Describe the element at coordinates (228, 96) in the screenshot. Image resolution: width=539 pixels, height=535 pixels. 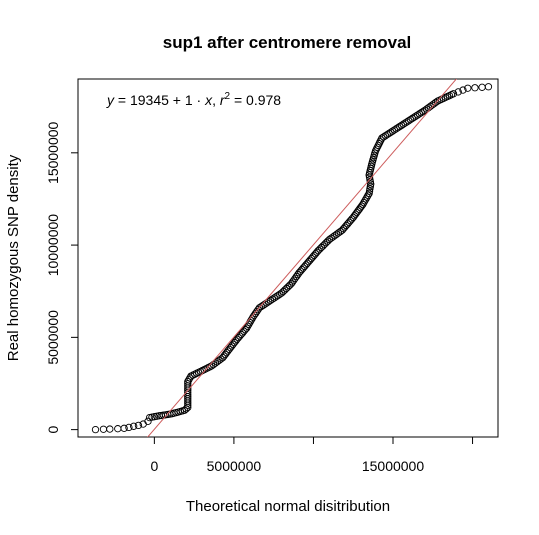
I see `eq-r-superscript: 2` at that location.